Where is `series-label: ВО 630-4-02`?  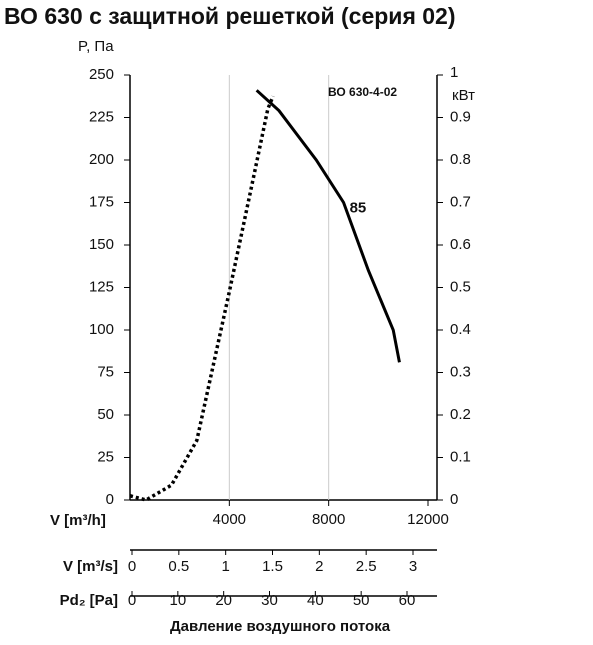
series-label: ВО 630-4-02 is located at coordinates (362, 92).